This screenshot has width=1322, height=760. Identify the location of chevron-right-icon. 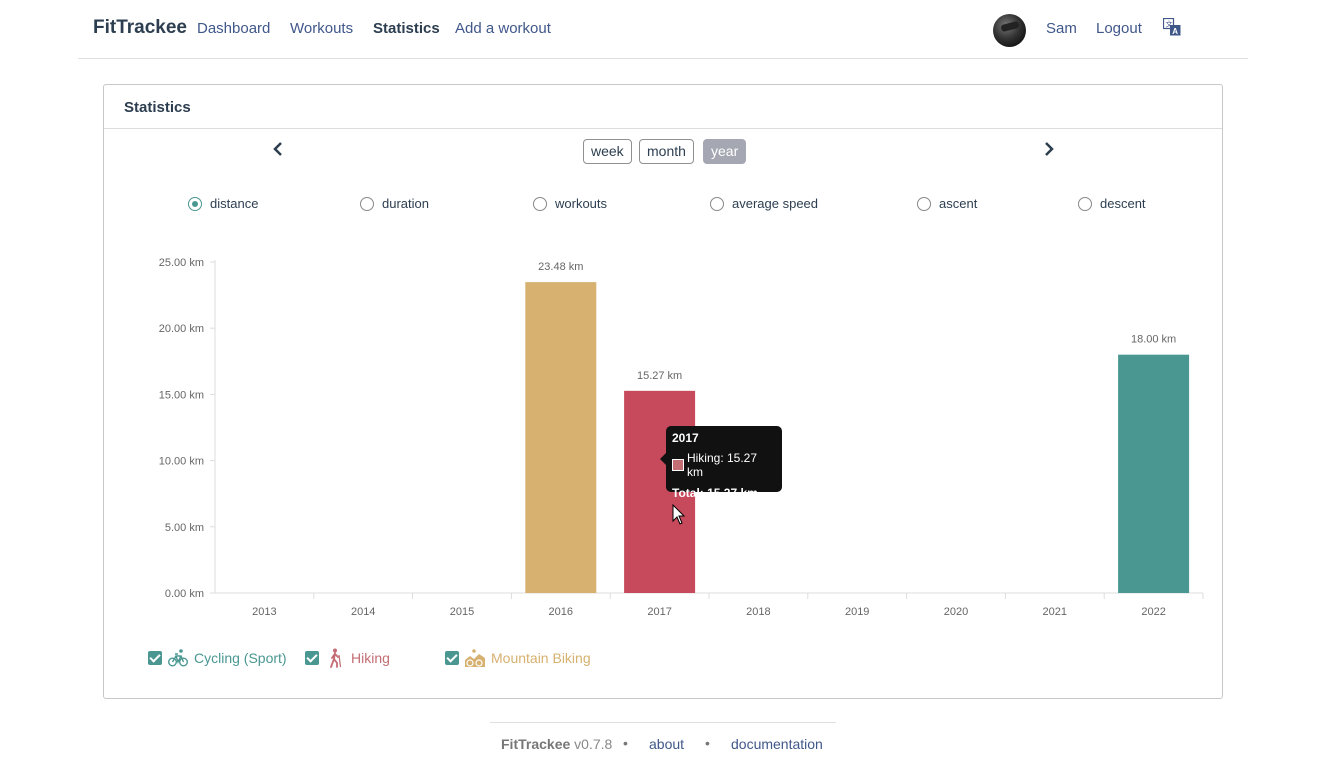
(1049, 149).